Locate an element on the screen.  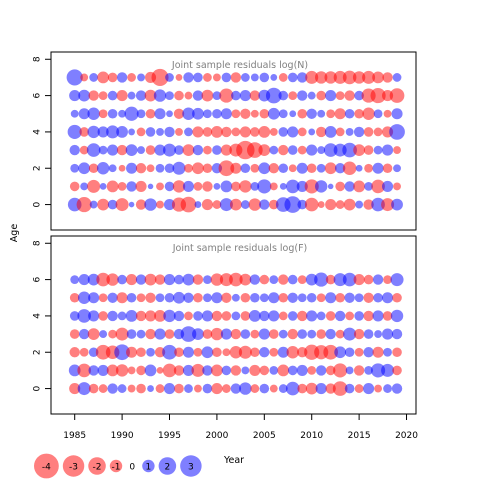
legend-bubble is located at coordinates (167, 466).